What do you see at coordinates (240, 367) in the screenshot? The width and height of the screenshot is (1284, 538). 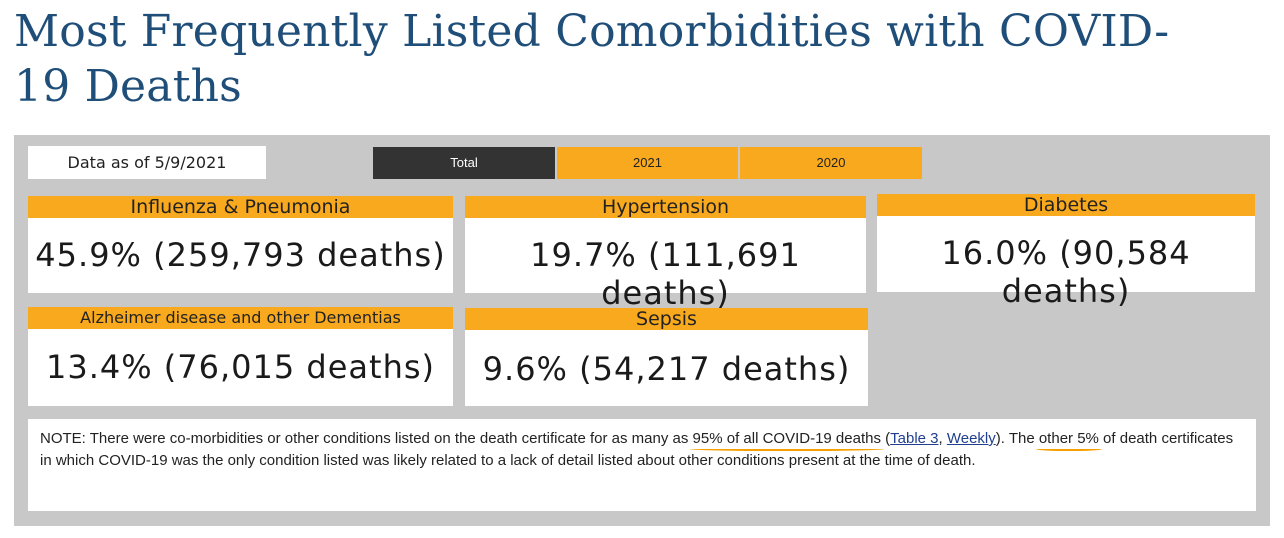 I see `card-value: 13.4% (76,015 deaths)` at bounding box center [240, 367].